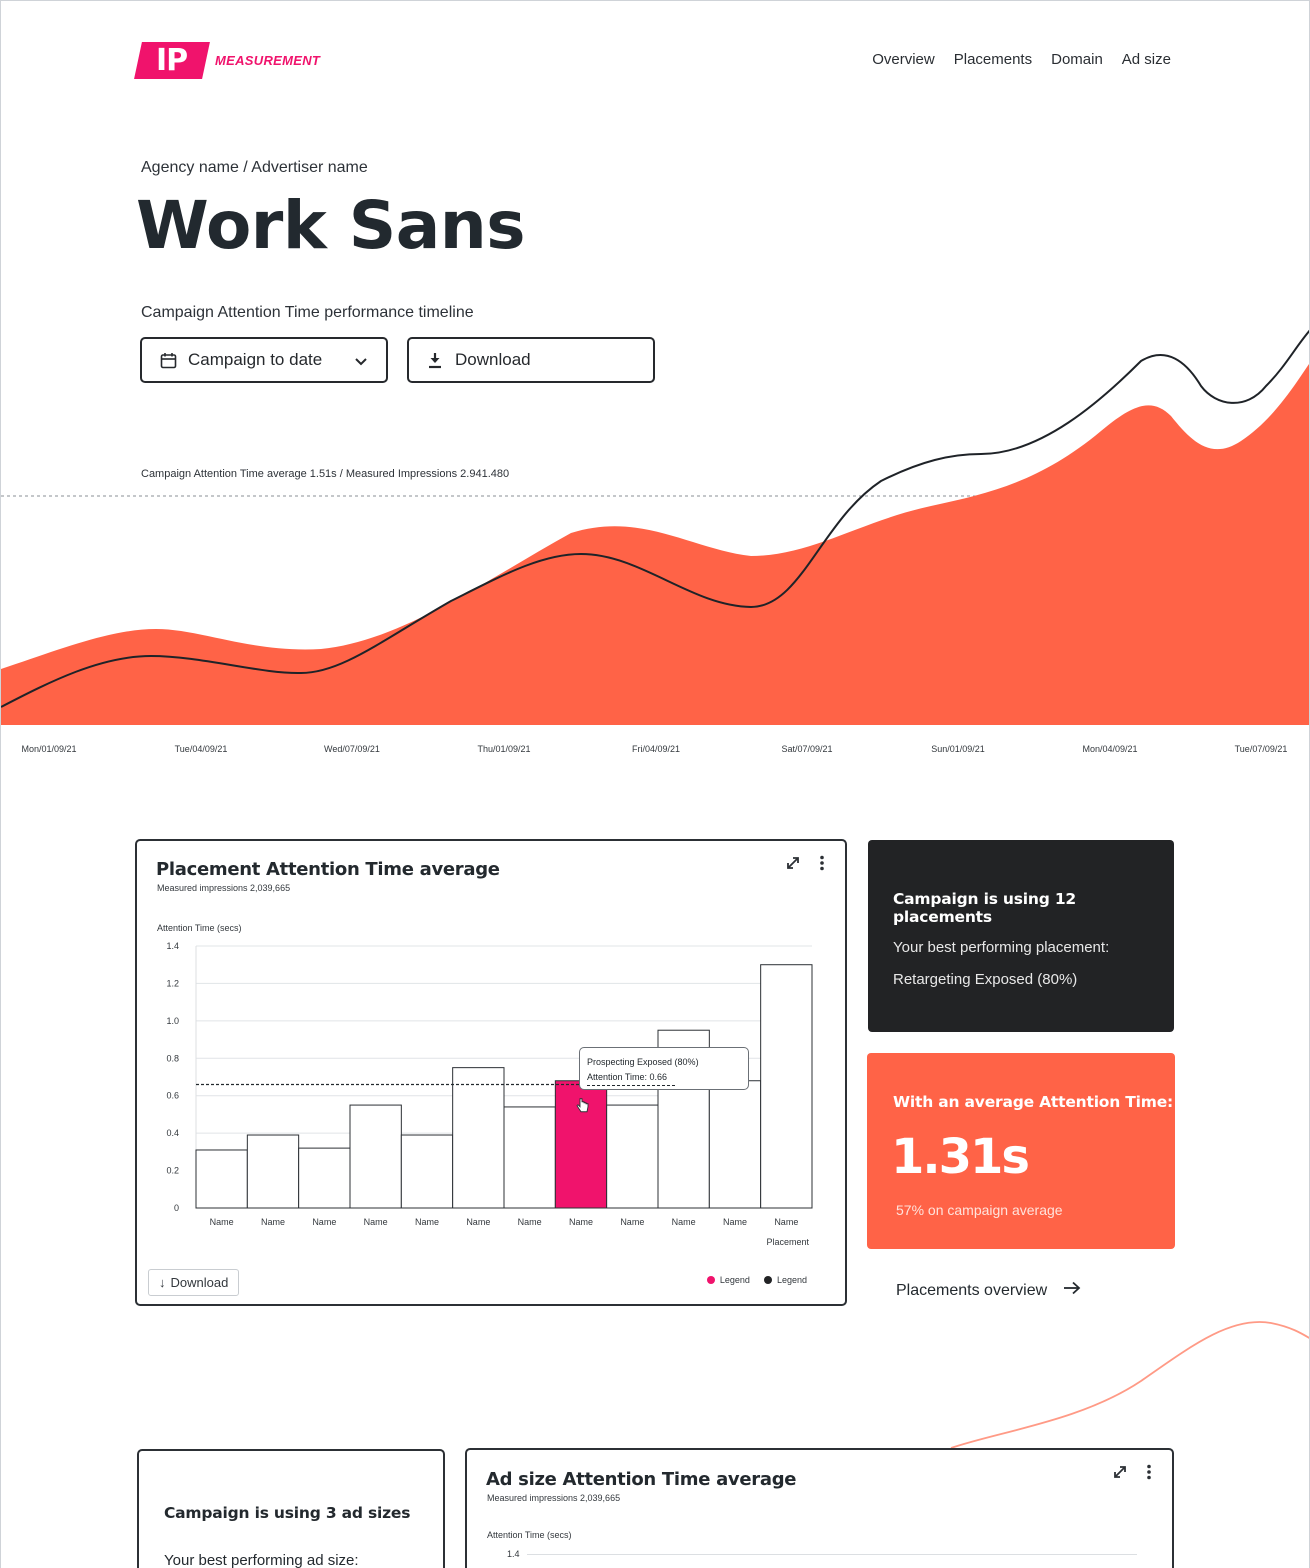 The width and height of the screenshot is (1310, 1568). What do you see at coordinates (361, 363) in the screenshot?
I see `chevron-down-icon` at bounding box center [361, 363].